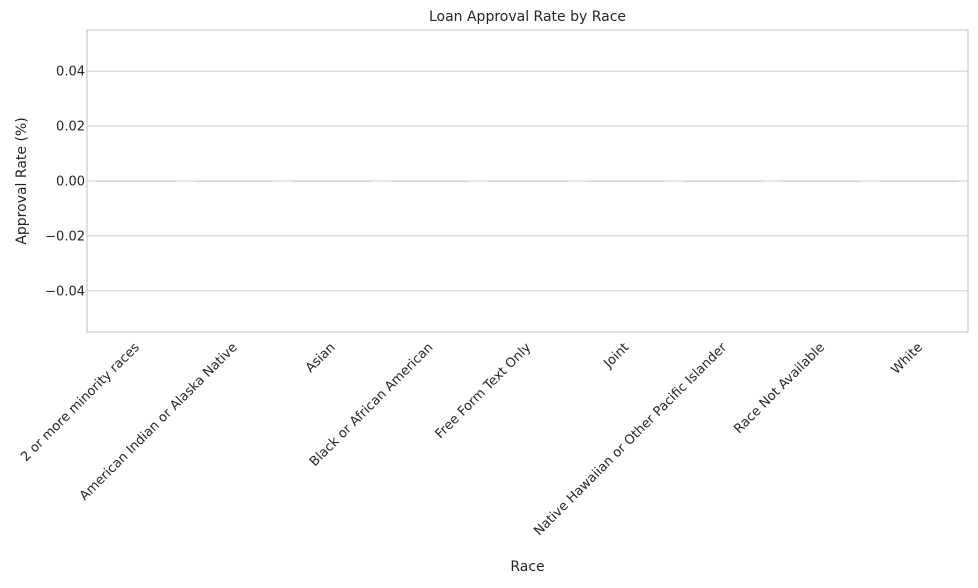 The image size is (978, 588). What do you see at coordinates (617, 356) in the screenshot?
I see `x-tick-label: Joint` at bounding box center [617, 356].